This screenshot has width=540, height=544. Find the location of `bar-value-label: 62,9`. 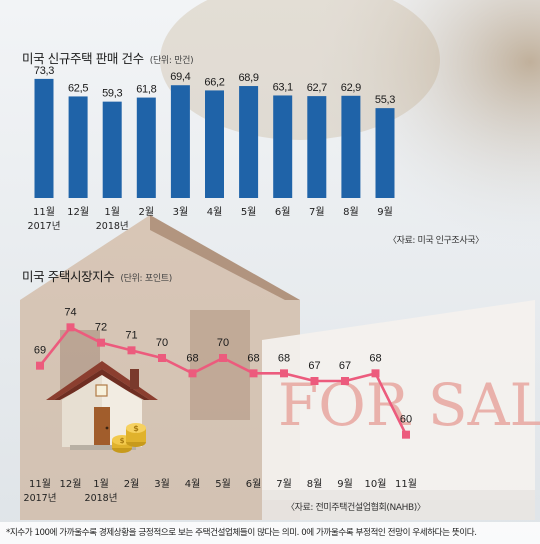

bar-value-label: 62,9 is located at coordinates (351, 88).